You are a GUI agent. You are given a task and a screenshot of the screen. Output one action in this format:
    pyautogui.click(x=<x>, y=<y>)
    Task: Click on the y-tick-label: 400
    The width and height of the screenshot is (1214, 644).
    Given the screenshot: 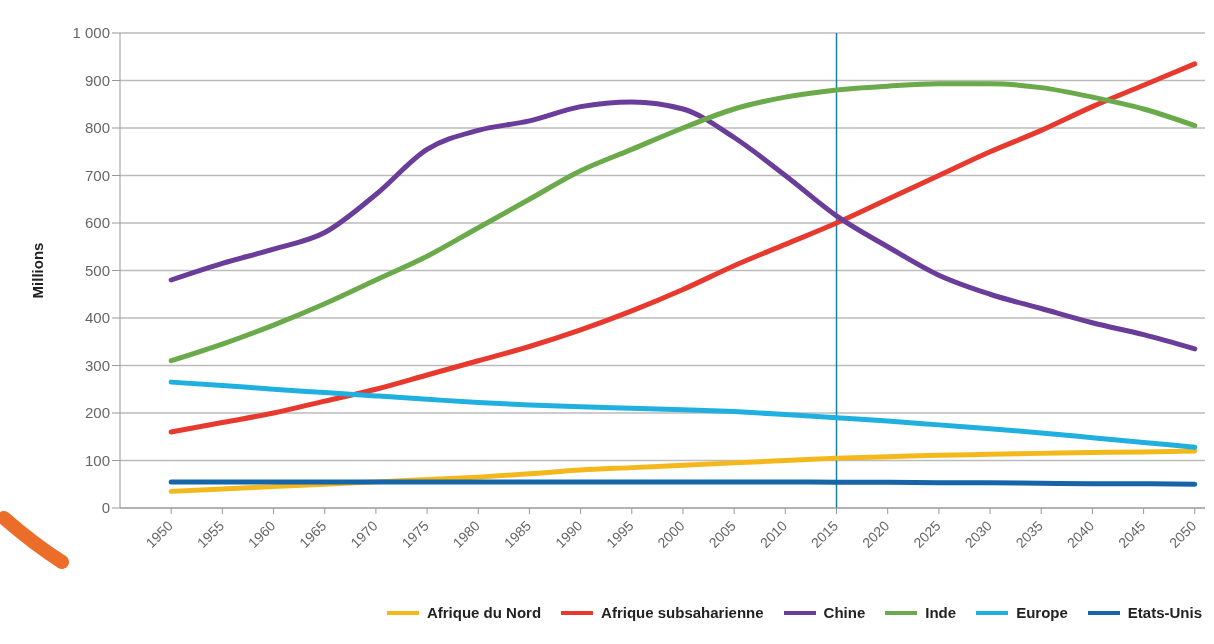 What is the action you would take?
    pyautogui.click(x=97, y=318)
    